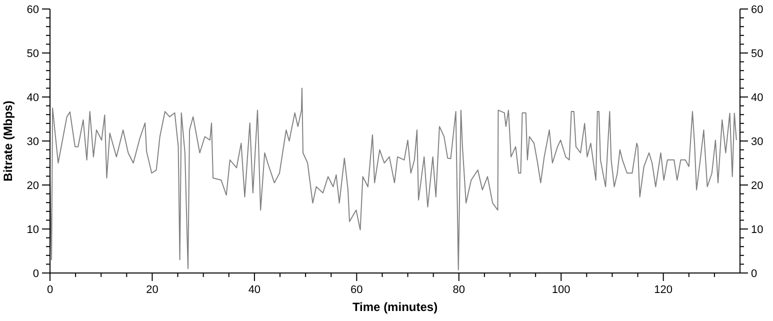 This screenshot has width=773, height=321. What do you see at coordinates (32, 98) in the screenshot?
I see `y-tick-label: 40` at bounding box center [32, 98].